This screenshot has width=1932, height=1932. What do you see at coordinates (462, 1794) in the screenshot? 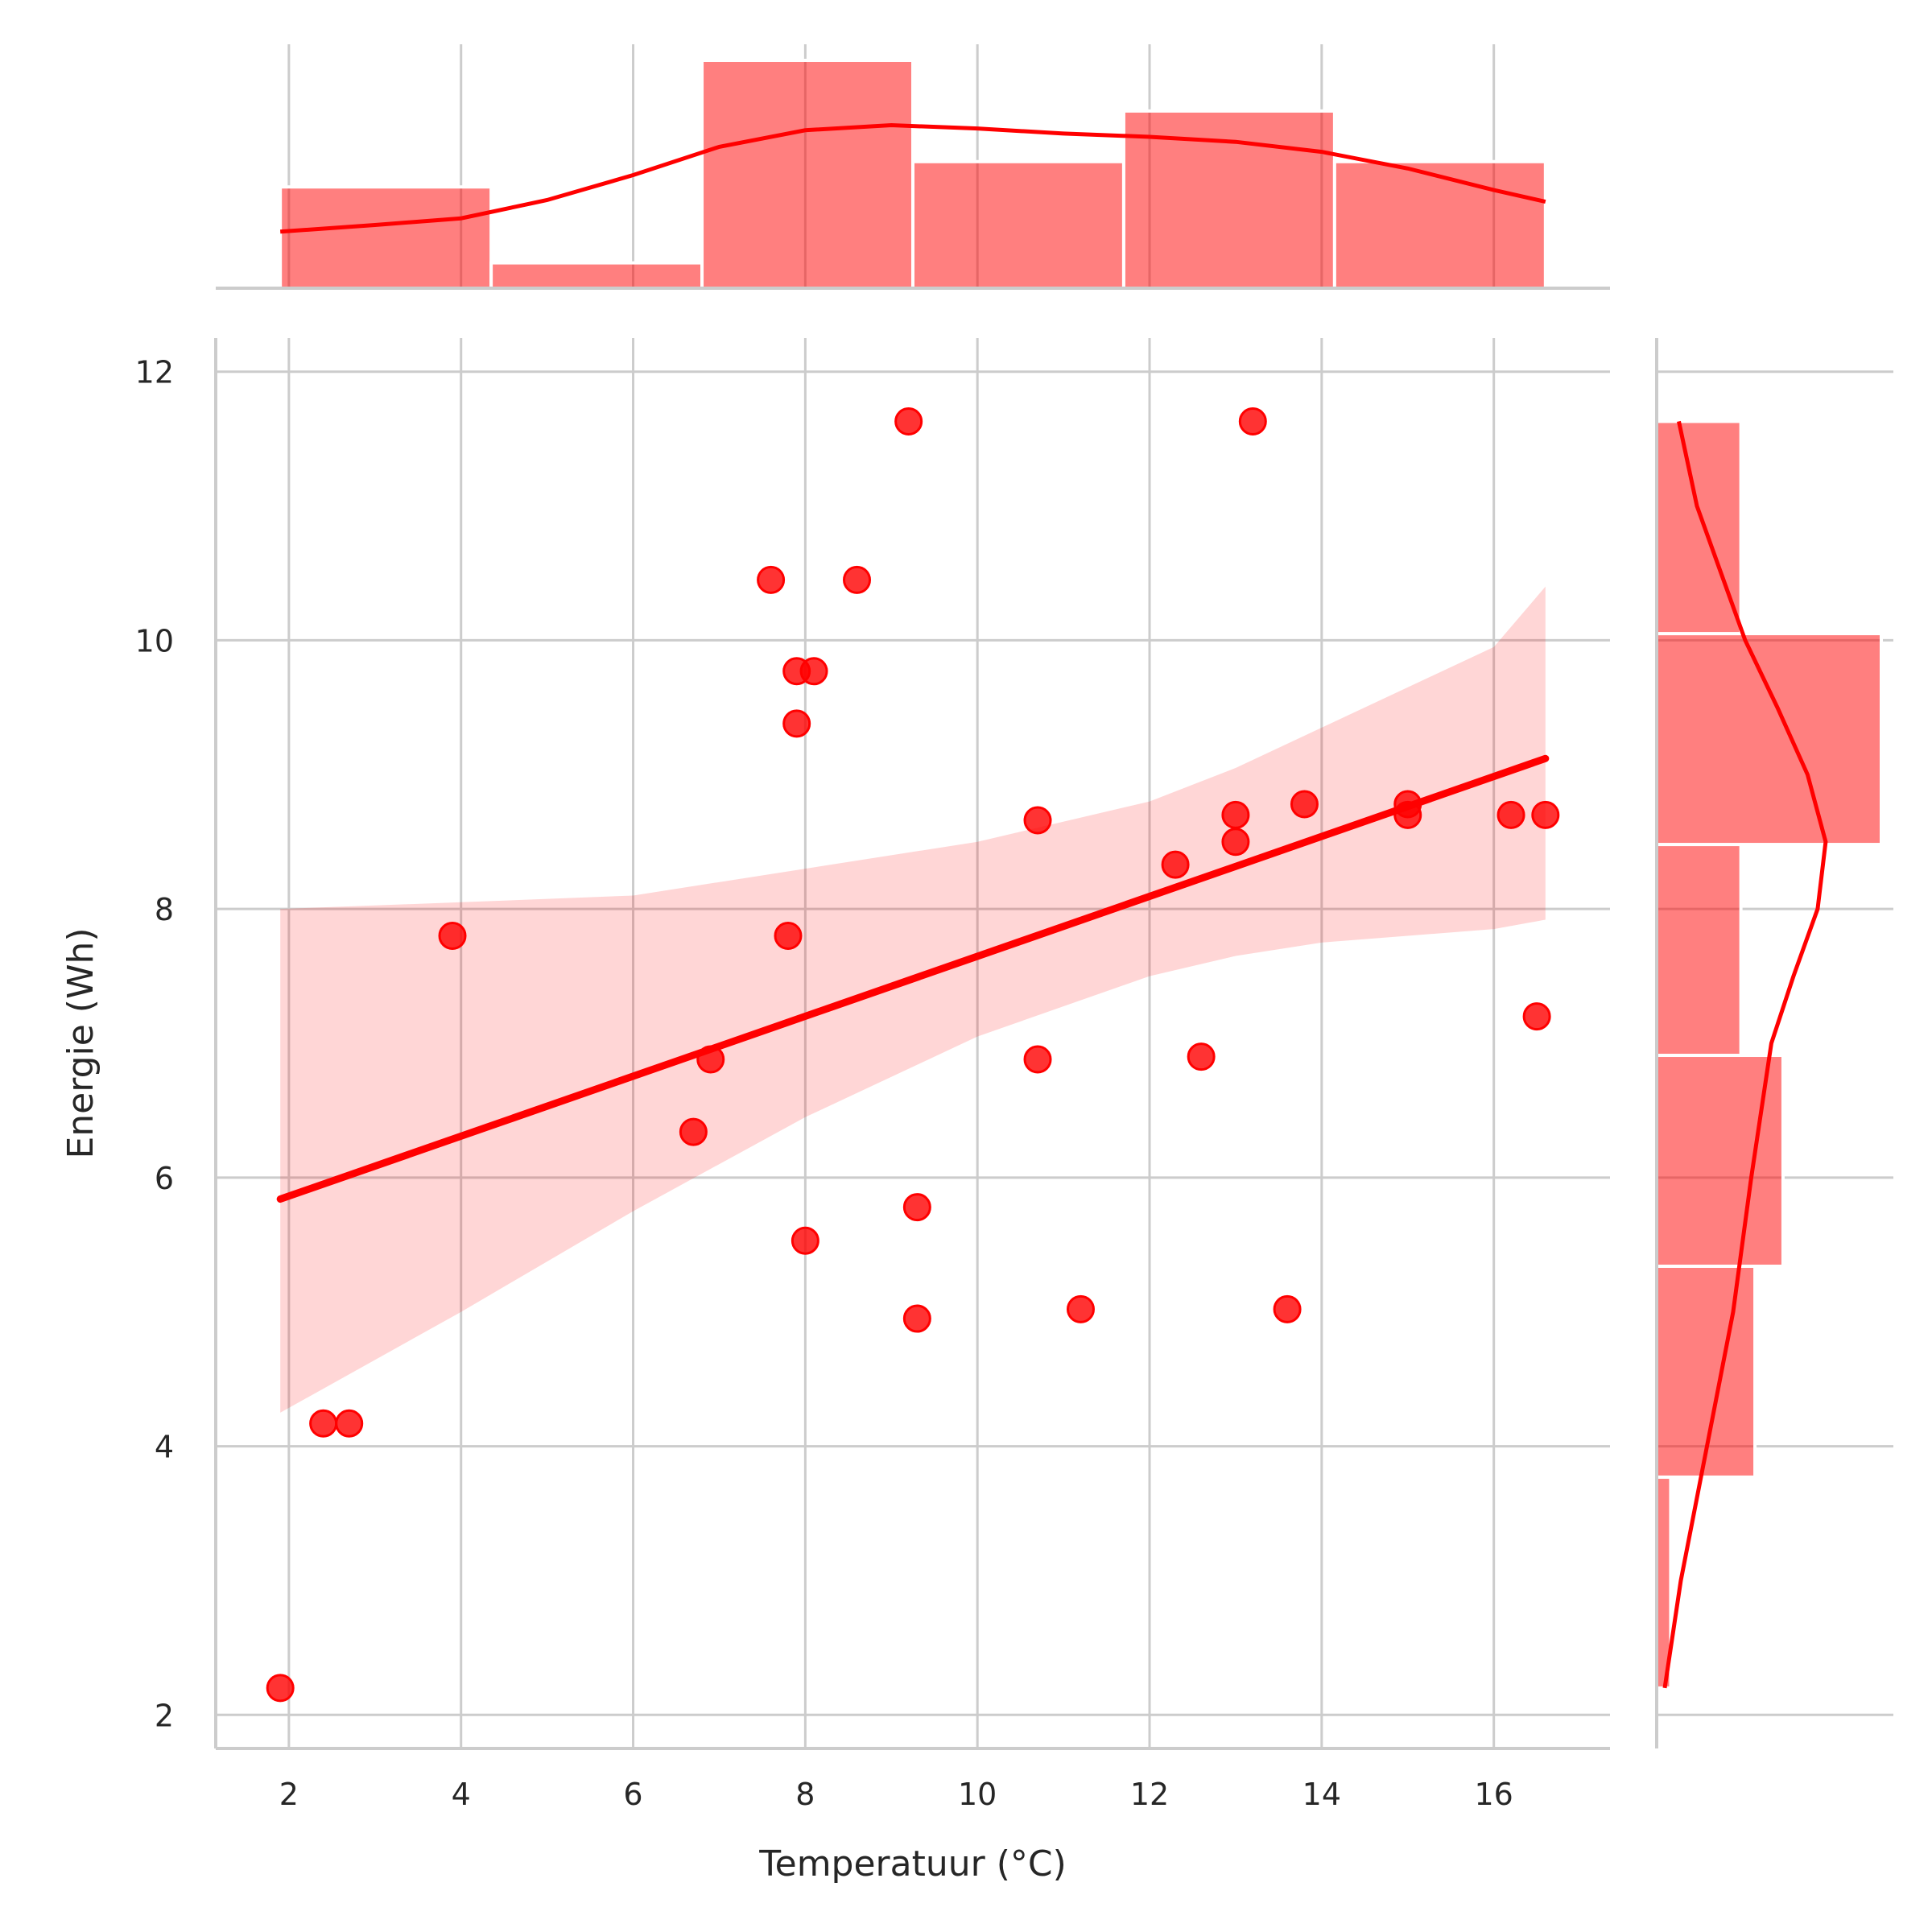
I see `x-tick-label: 4` at bounding box center [462, 1794].